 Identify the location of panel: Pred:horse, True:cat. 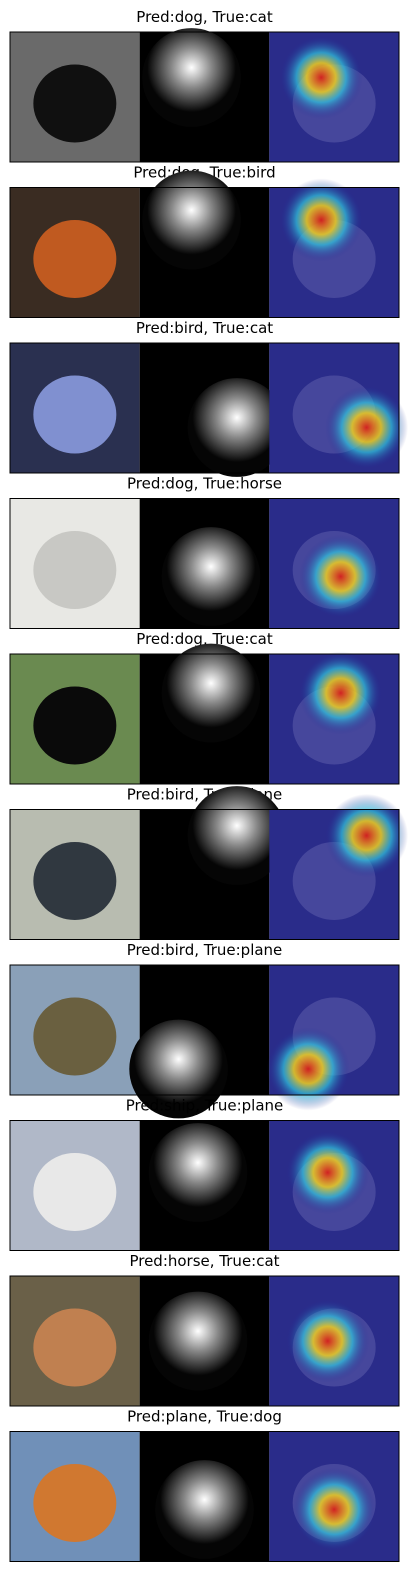
(204, 1329).